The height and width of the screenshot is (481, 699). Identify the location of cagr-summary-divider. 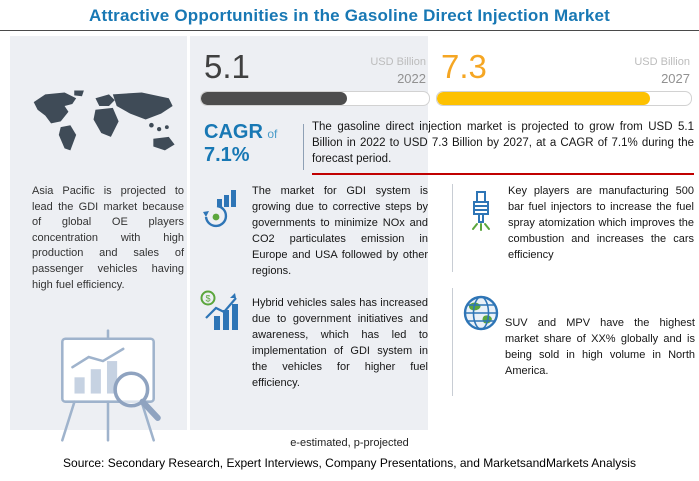
(303, 147).